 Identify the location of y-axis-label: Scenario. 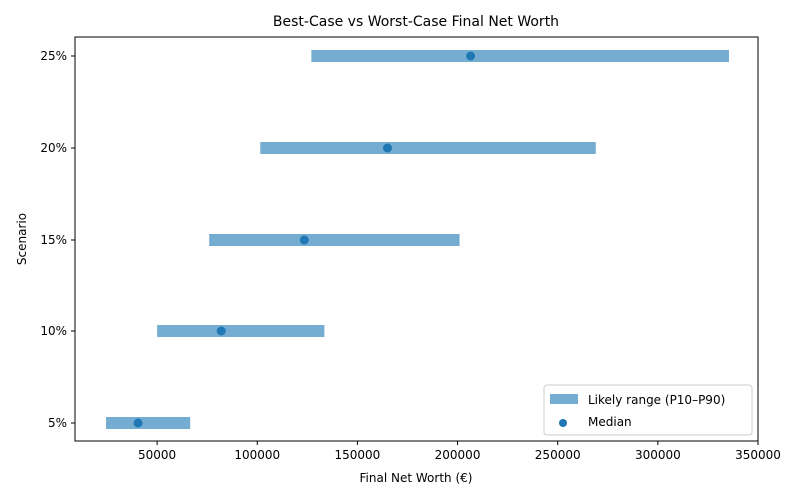
(22, 239).